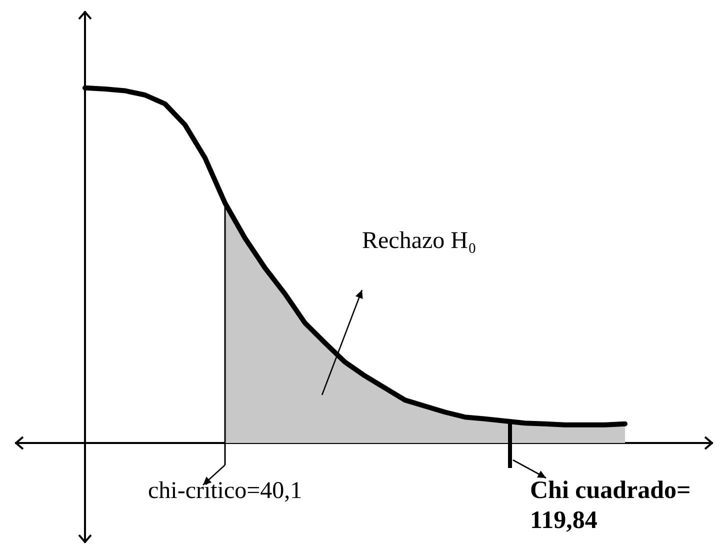  What do you see at coordinates (225, 491) in the screenshot?
I see `text: chi-crítico=40,1` at bounding box center [225, 491].